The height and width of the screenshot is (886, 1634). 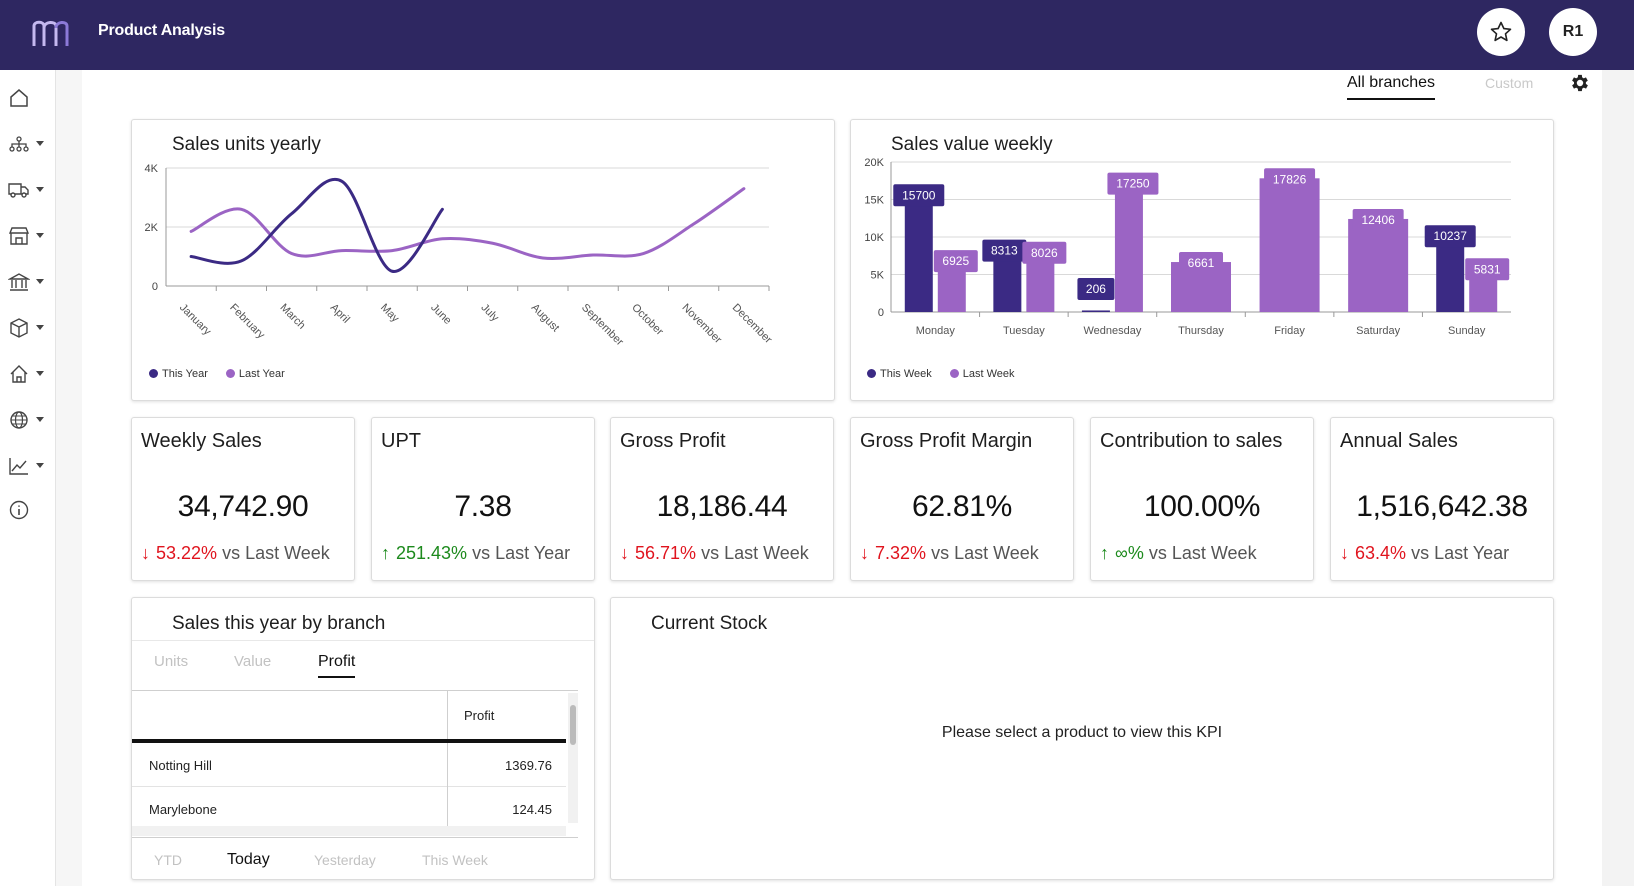 I want to click on favorite-button, so click(x=1501, y=32).